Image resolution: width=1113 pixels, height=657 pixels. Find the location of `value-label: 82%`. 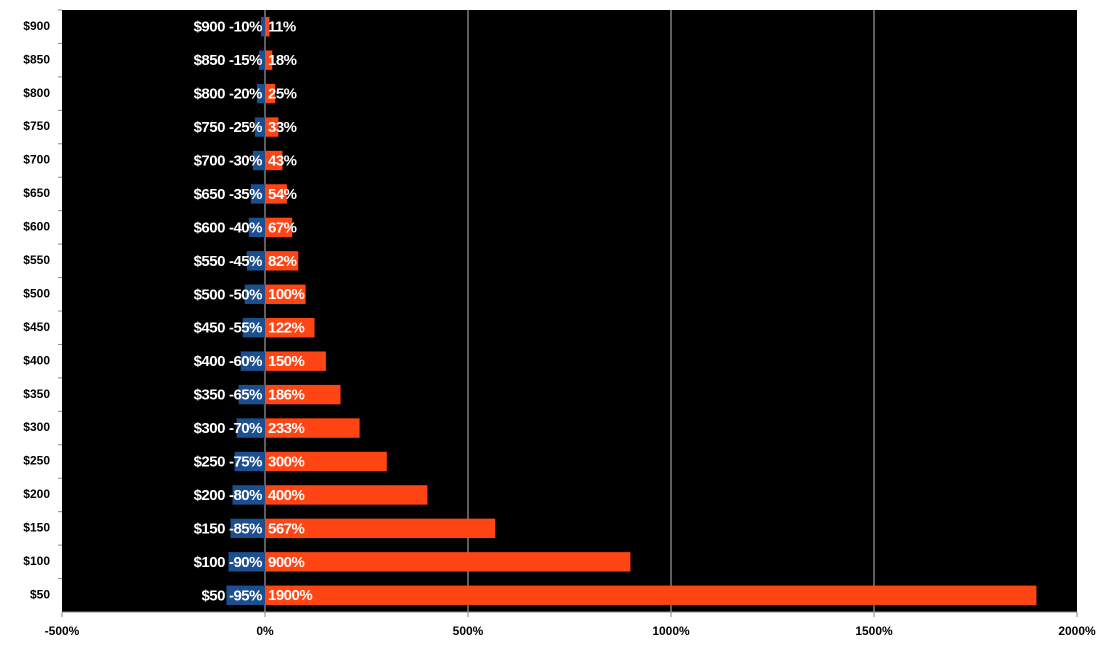

value-label: 82% is located at coordinates (282, 261).